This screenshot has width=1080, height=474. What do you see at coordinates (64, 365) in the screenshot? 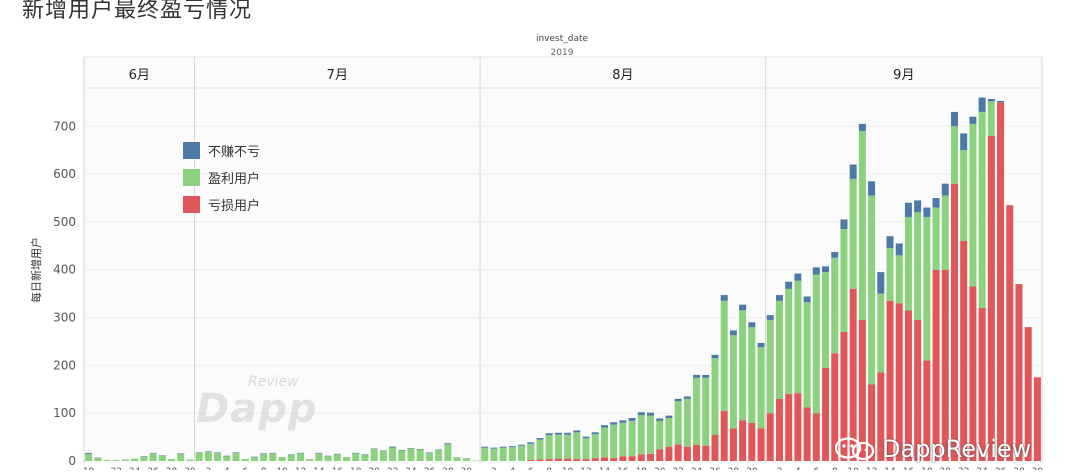
I see `y-tick-label: 200` at bounding box center [64, 365].